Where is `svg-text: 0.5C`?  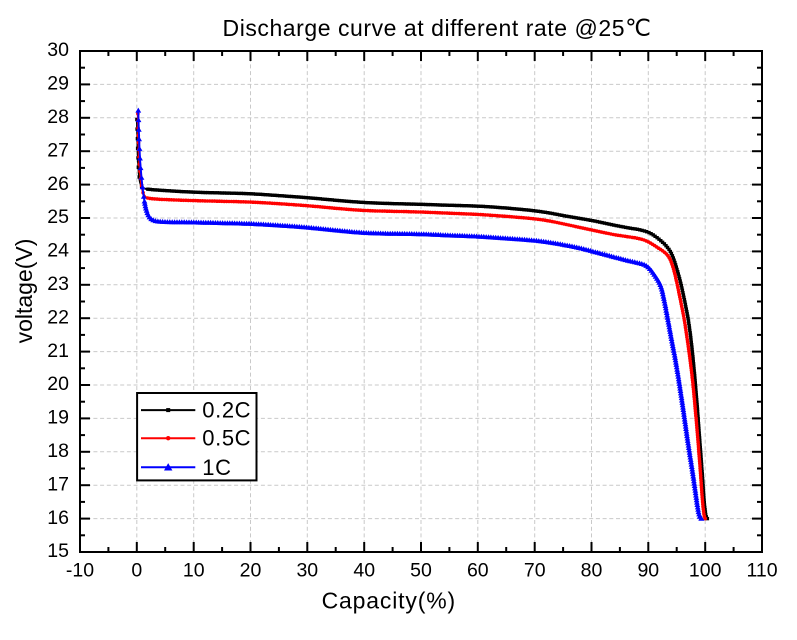 svg-text: 0.5C is located at coordinates (226, 438).